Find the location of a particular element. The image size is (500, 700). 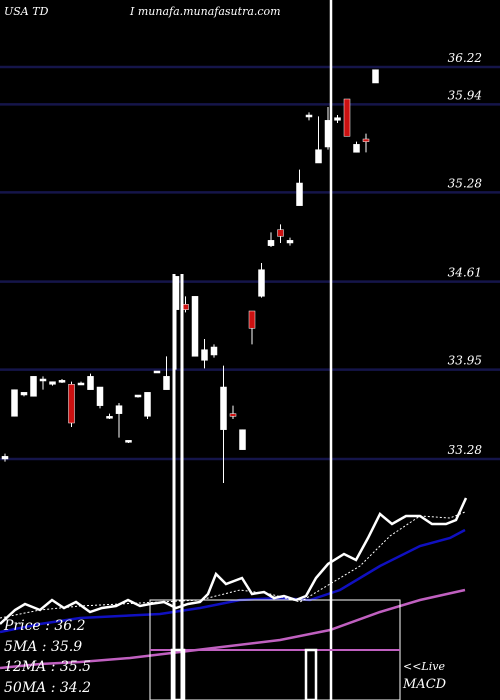

legend-price: Price : 36.2 is located at coordinates (44, 626).